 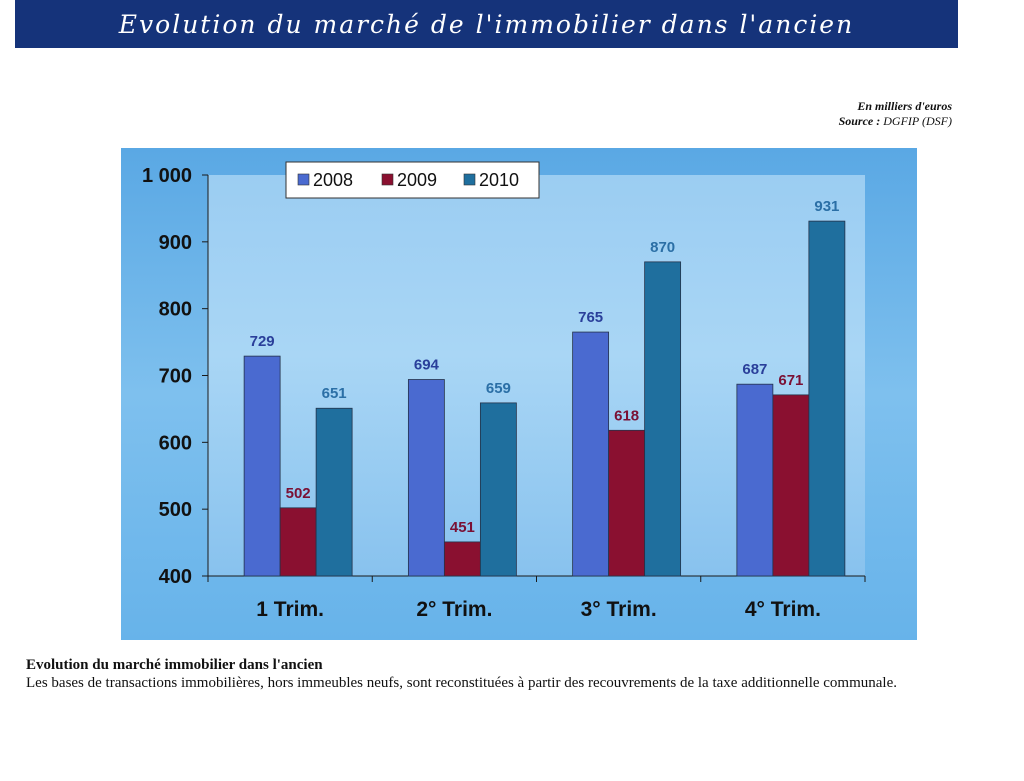 I want to click on chart-meta: En milliers d'euros Source : DGFIP (DSF), so click(x=895, y=114).